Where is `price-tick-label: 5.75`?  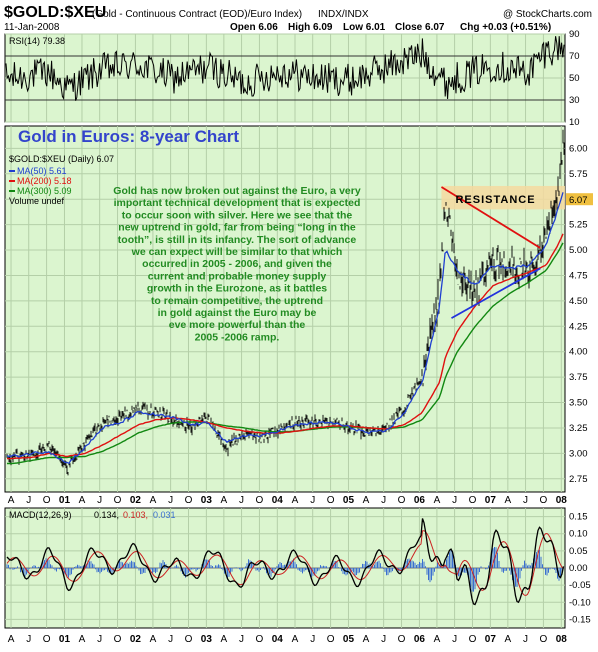 price-tick-label: 5.75 is located at coordinates (578, 174).